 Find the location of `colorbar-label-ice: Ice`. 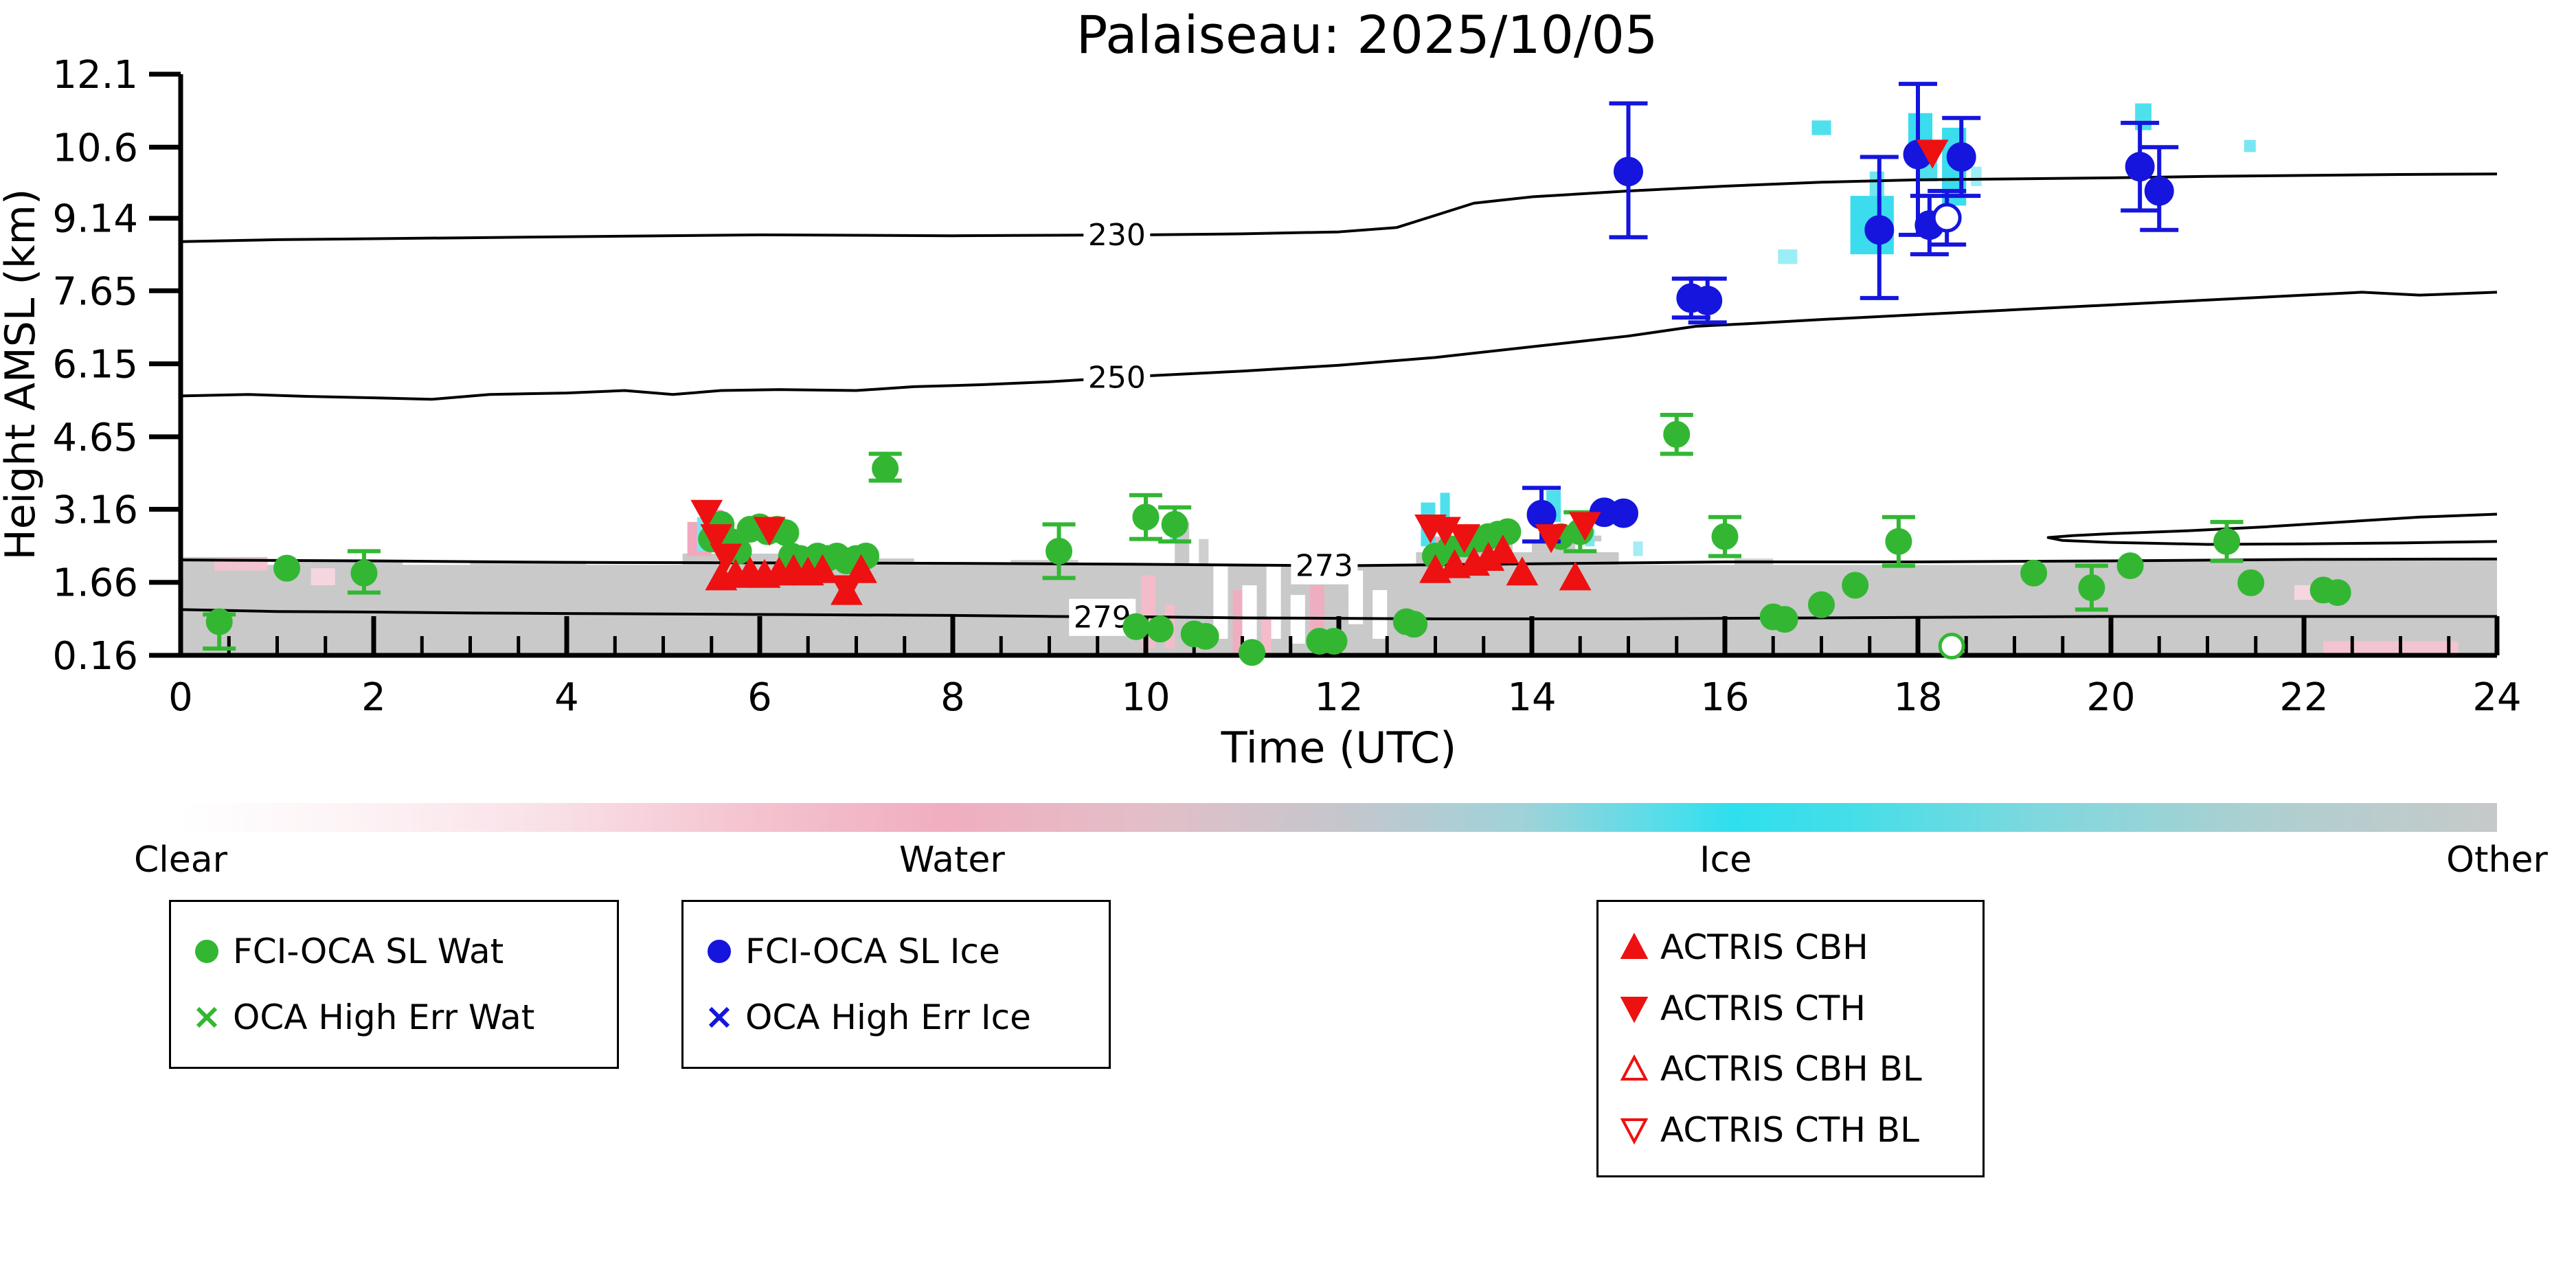

colorbar-label-ice: Ice is located at coordinates (1725, 860).